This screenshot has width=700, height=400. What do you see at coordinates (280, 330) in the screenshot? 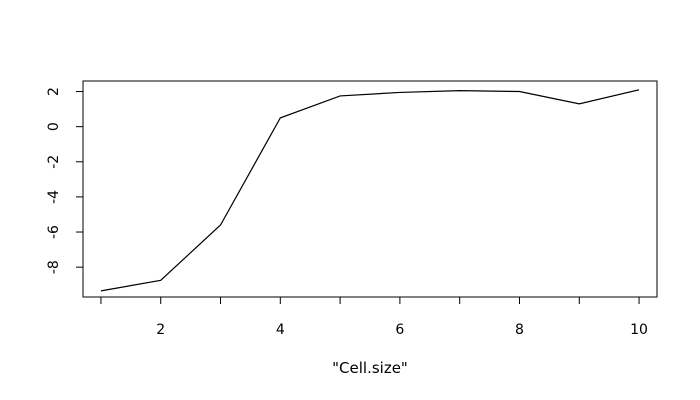
I see `x-tick-label-4: 4` at bounding box center [280, 330].